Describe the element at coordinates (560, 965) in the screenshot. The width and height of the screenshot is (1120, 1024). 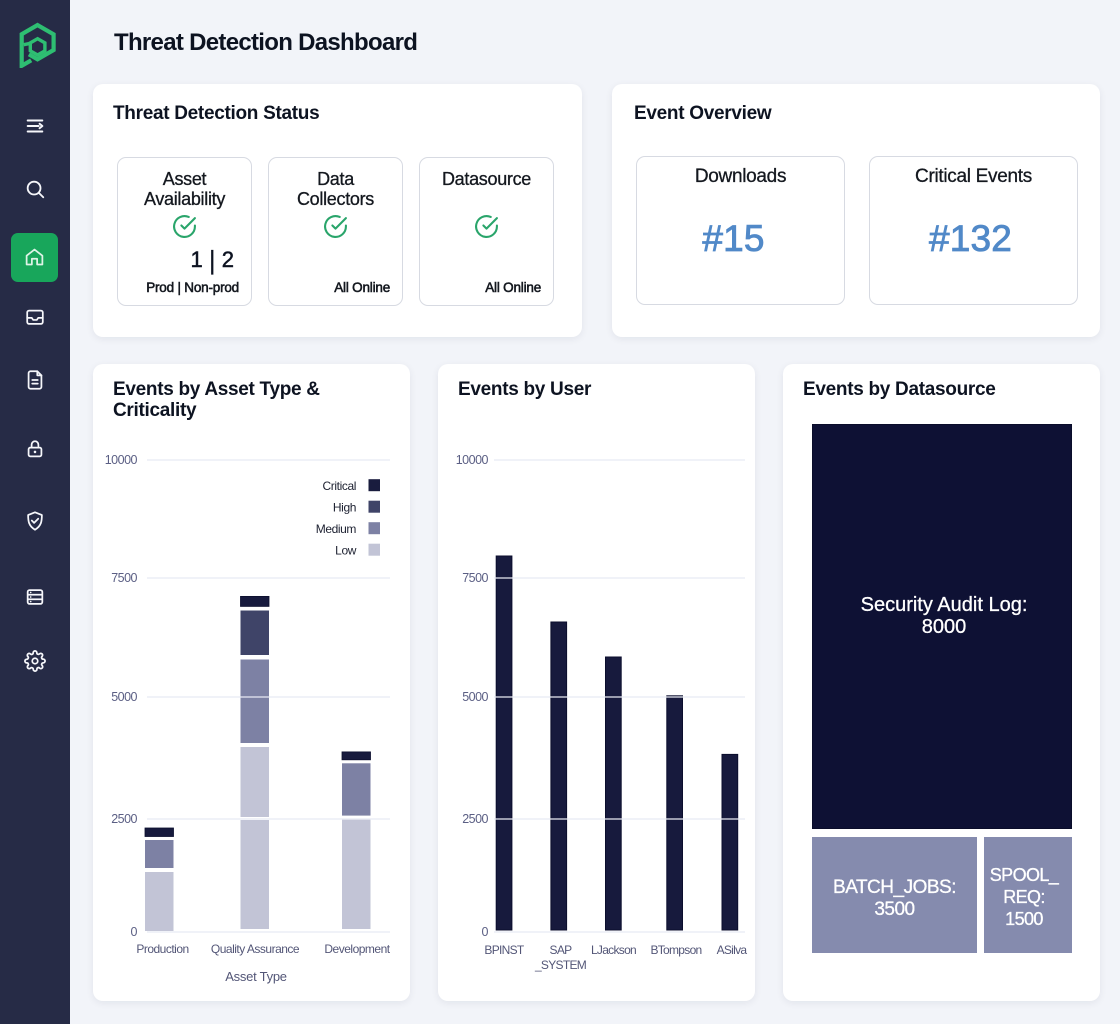
I see `svg-text: _SYSTEM` at that location.